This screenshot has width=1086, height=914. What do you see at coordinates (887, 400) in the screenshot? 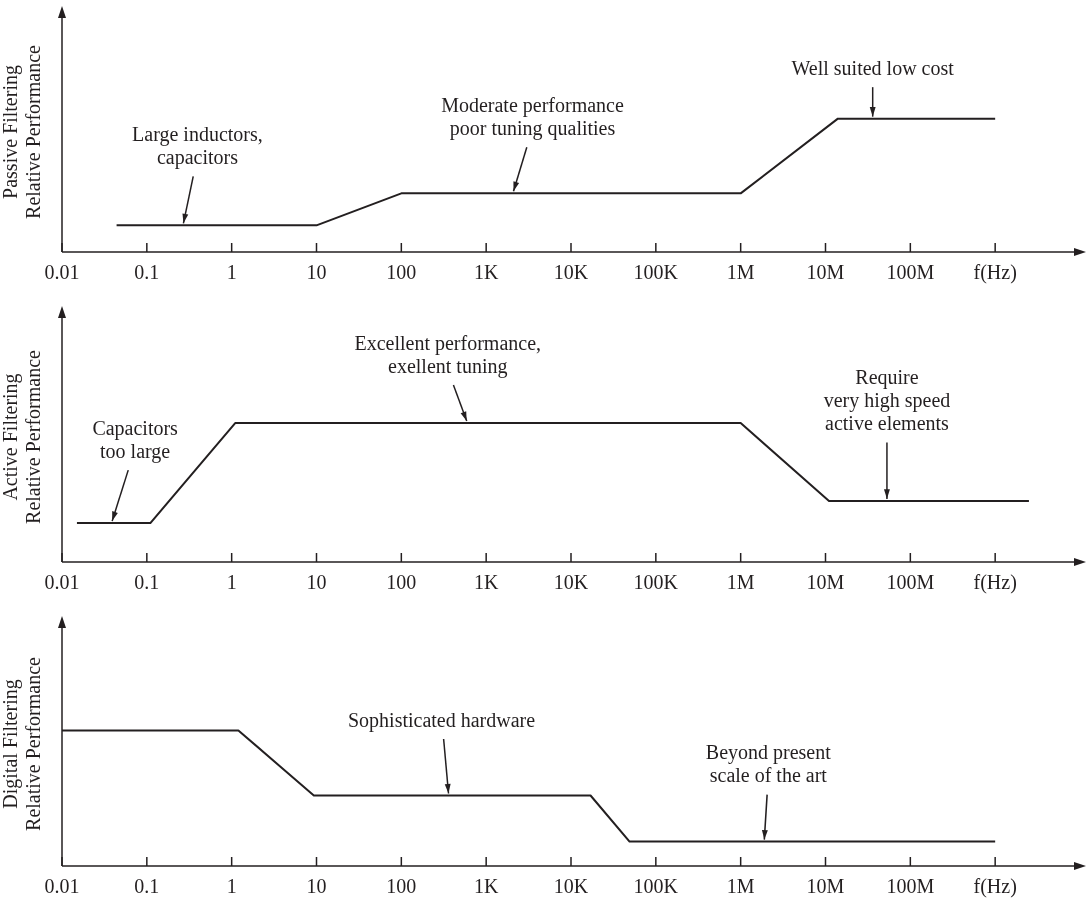
I see `annotation: Require very high speed active elements` at bounding box center [887, 400].